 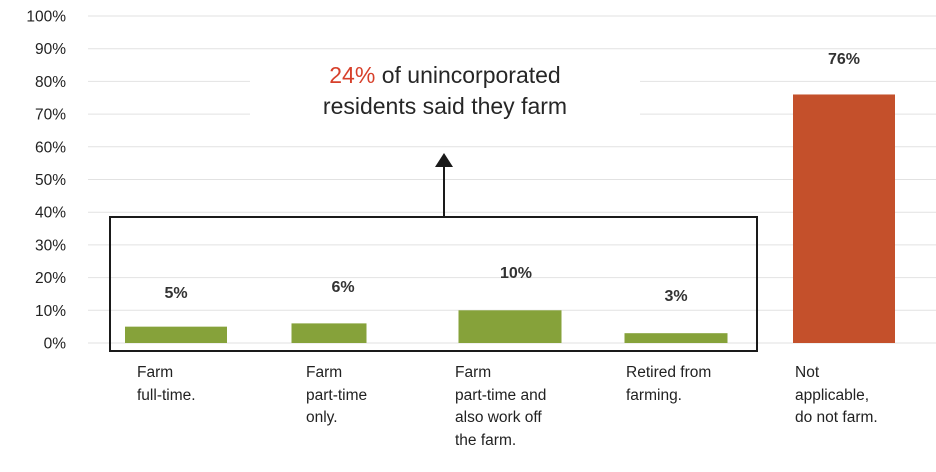 What do you see at coordinates (516, 273) in the screenshot?
I see `data-label: 10%` at bounding box center [516, 273].